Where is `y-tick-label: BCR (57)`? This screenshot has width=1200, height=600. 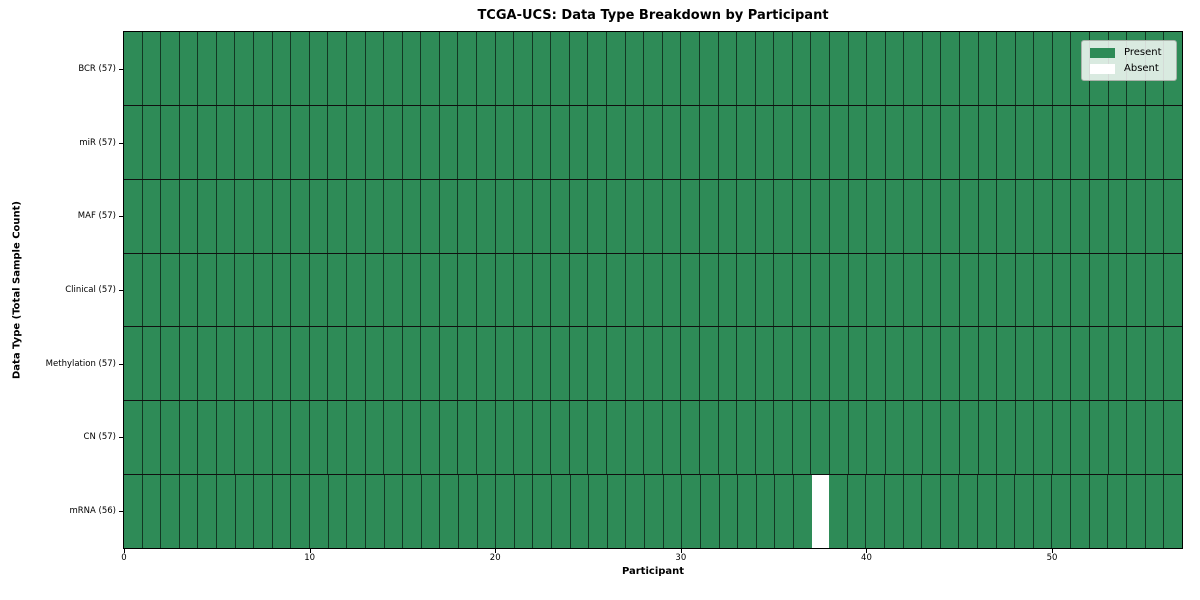 y-tick-label: BCR (57) is located at coordinates (97, 68).